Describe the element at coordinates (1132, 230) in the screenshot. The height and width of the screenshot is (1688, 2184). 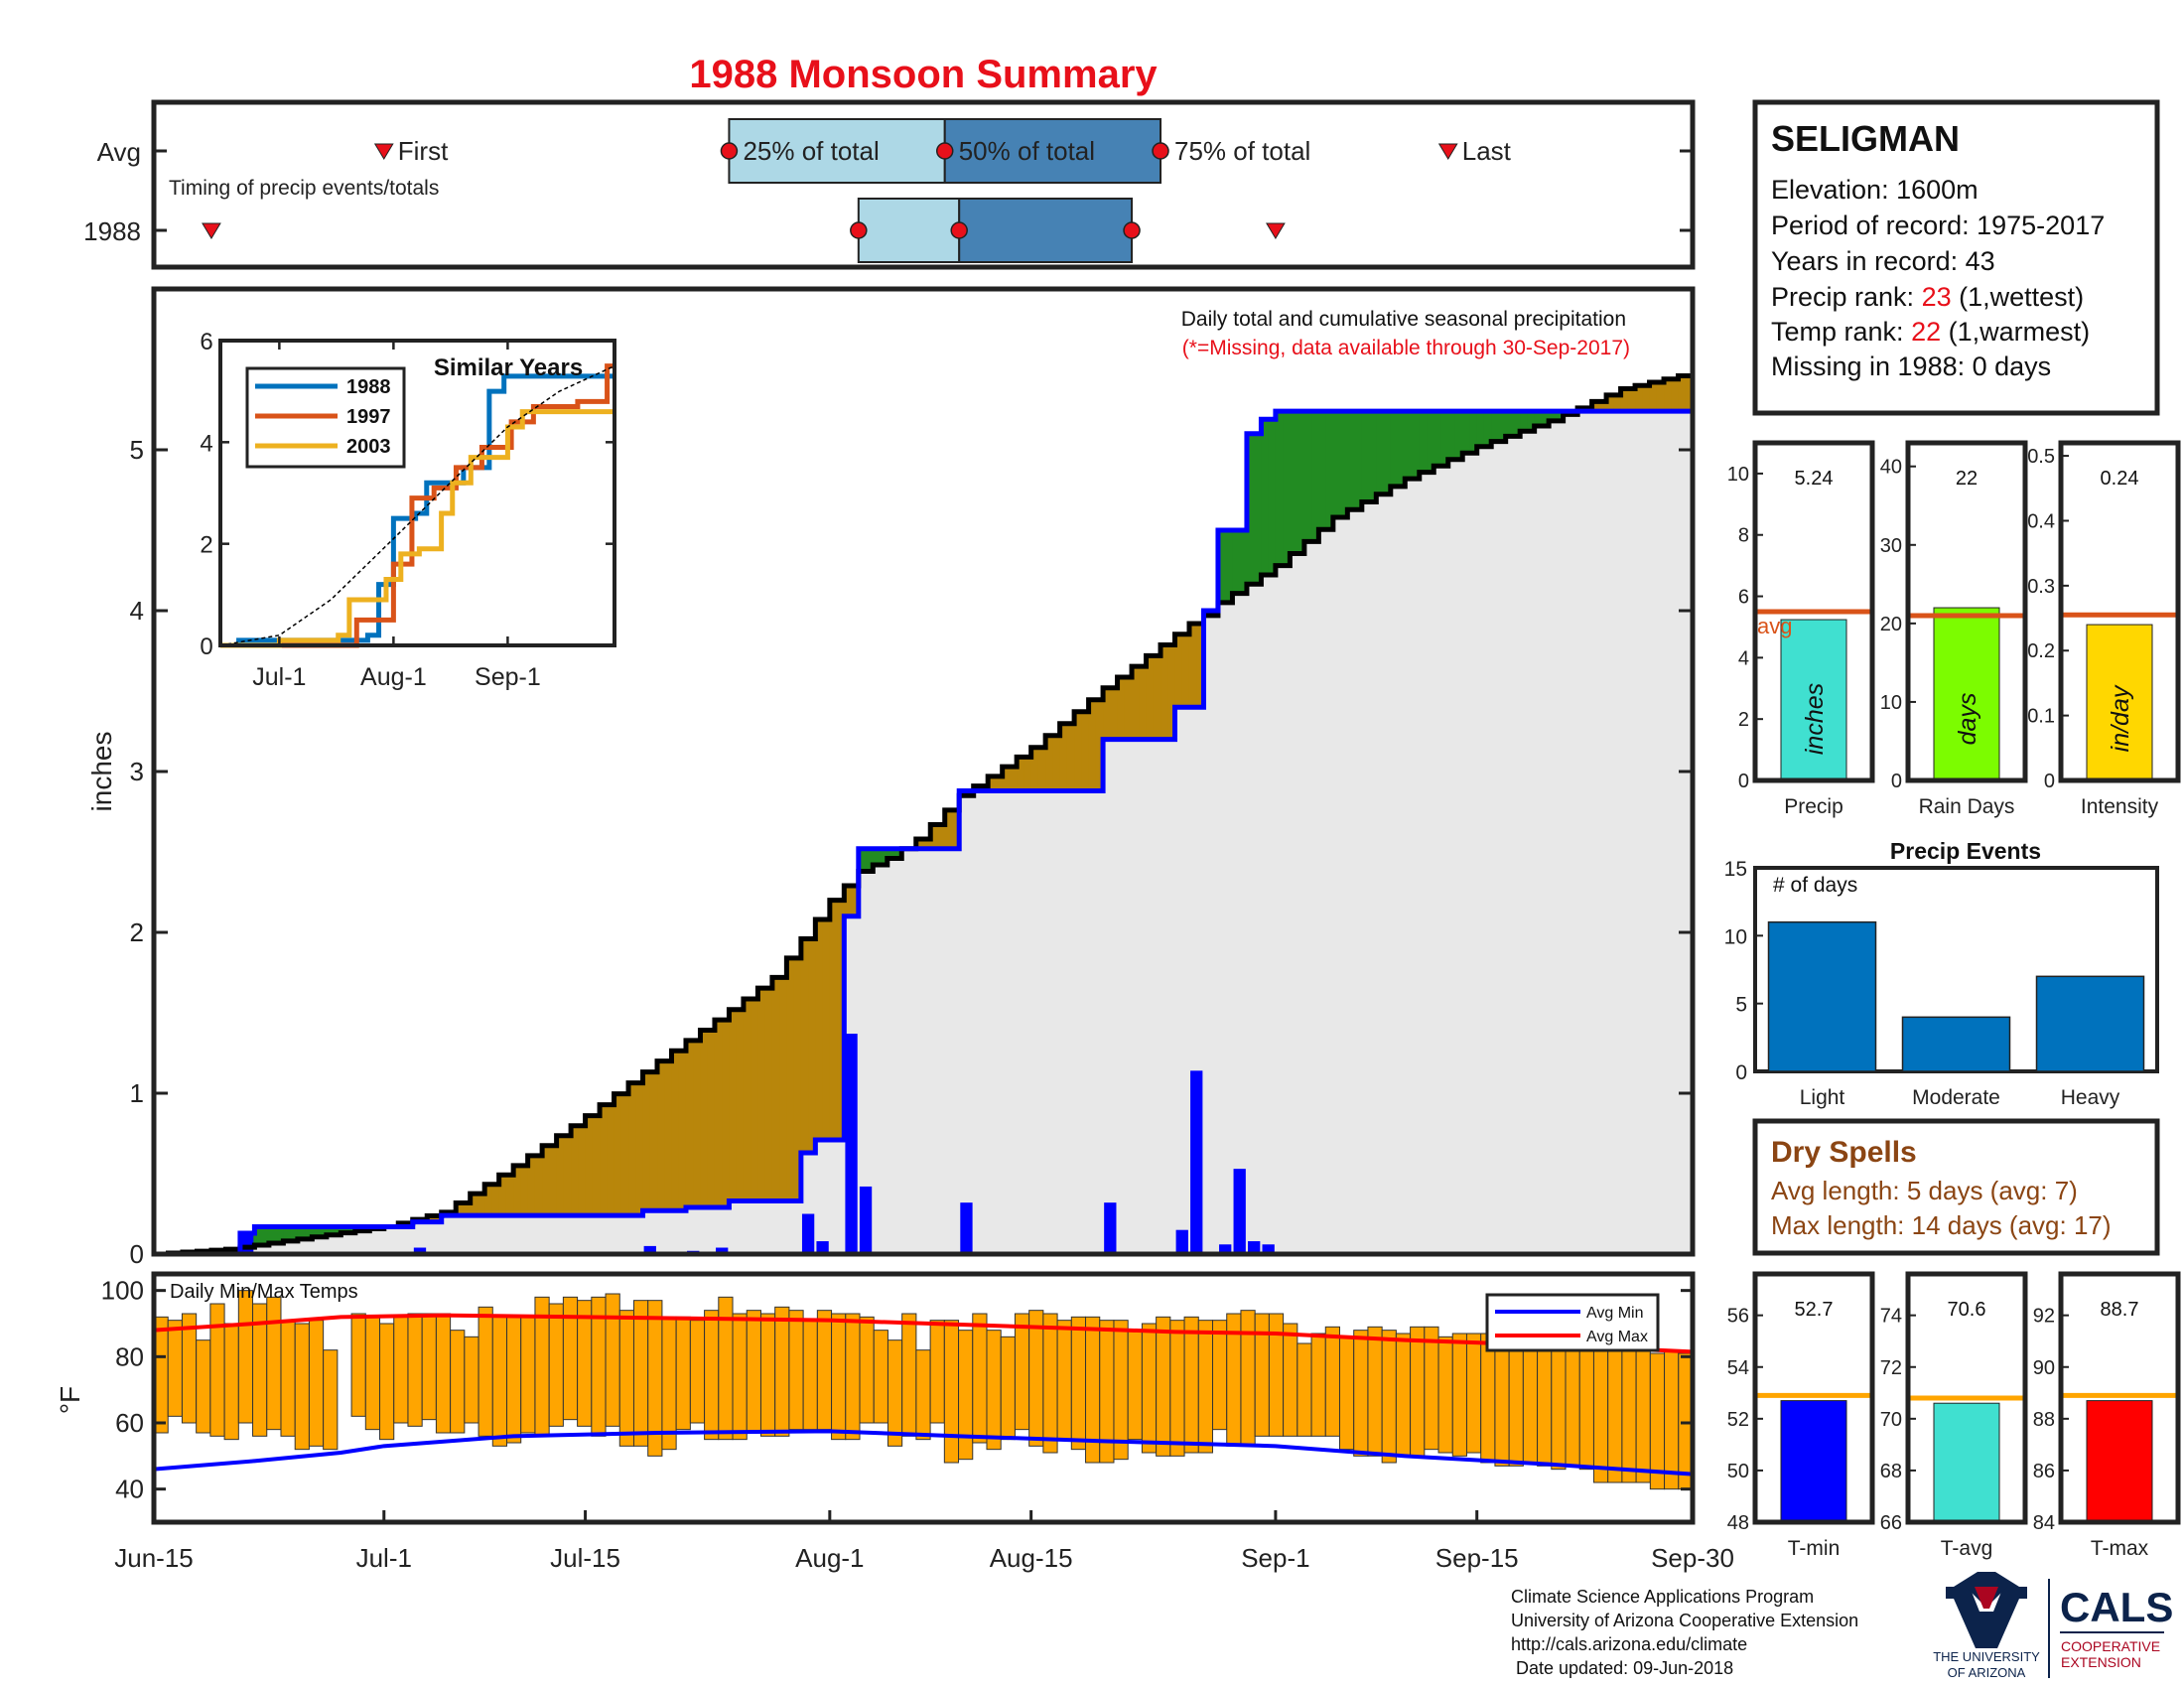
I see `timing-quantile-dot` at that location.